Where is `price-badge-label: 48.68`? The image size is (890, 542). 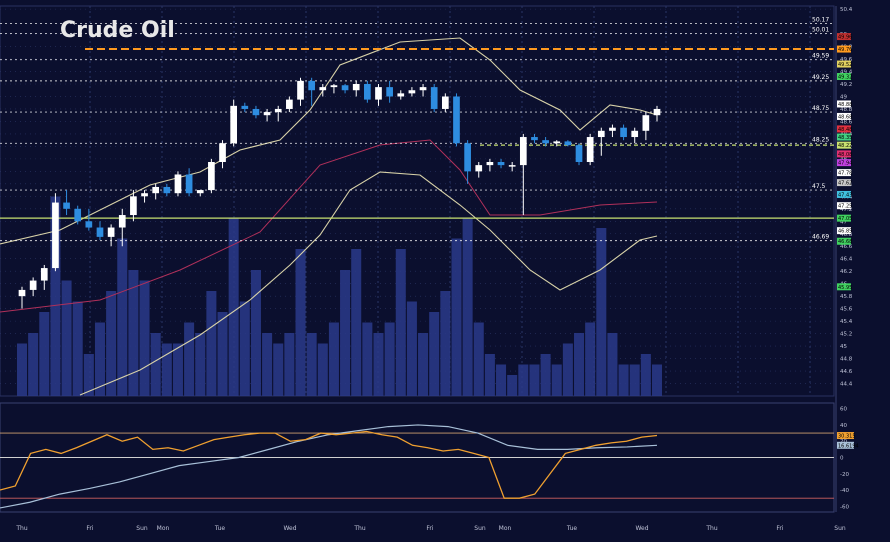 price-badge-label: 48.68 is located at coordinates (845, 117).